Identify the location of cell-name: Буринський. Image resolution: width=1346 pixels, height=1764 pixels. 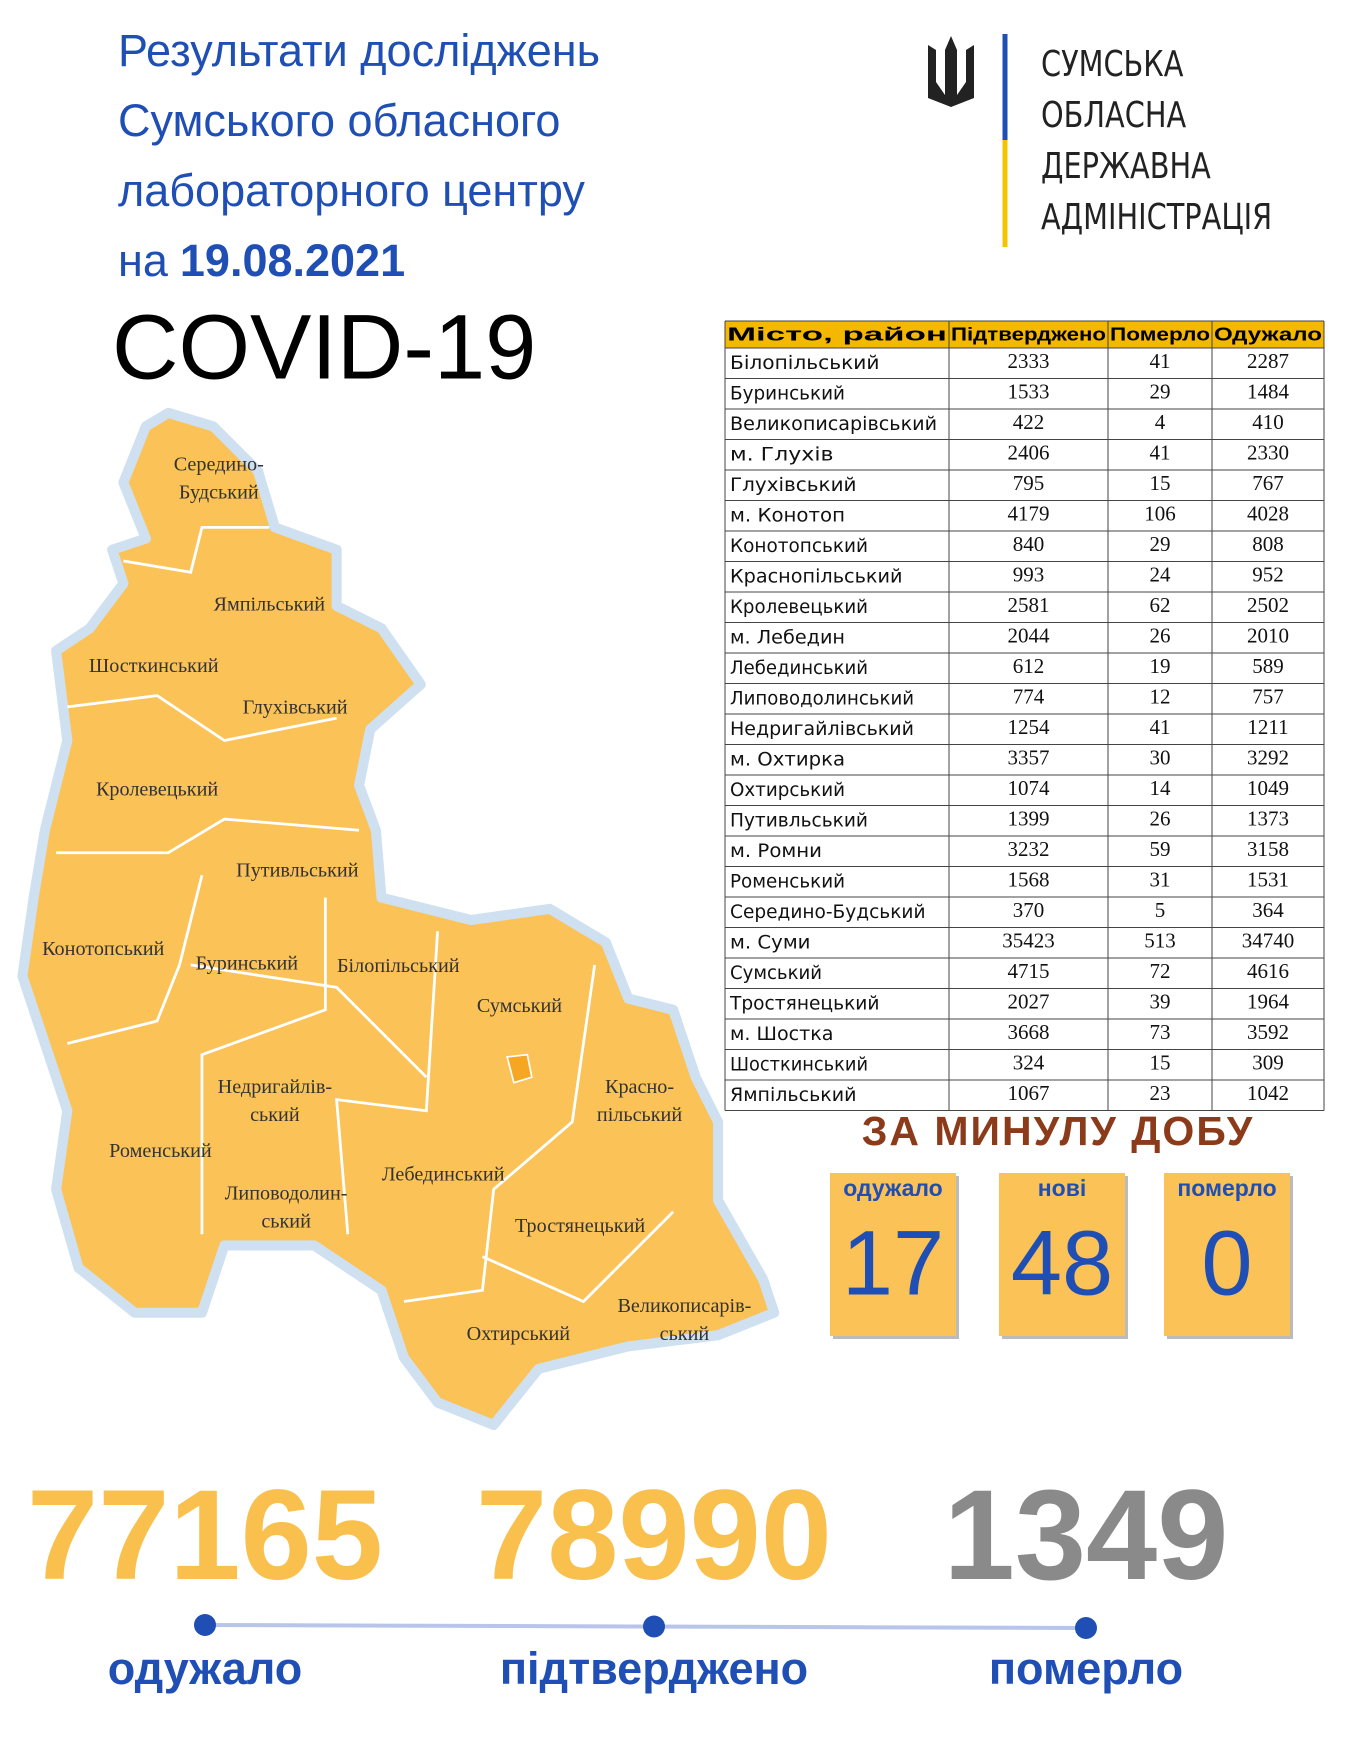
(787, 393).